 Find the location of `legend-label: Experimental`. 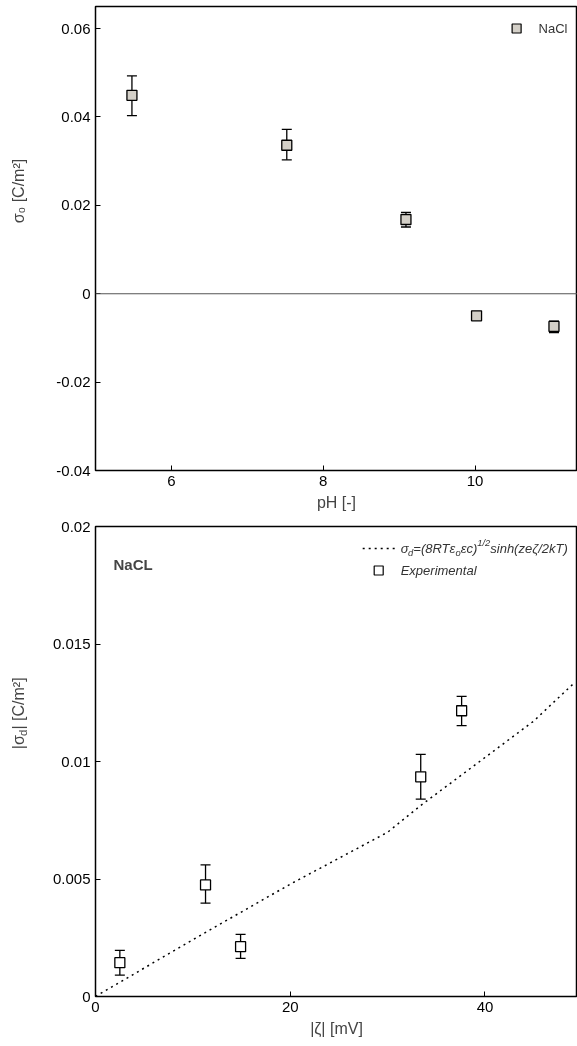

legend-label: Experimental is located at coordinates (439, 570).